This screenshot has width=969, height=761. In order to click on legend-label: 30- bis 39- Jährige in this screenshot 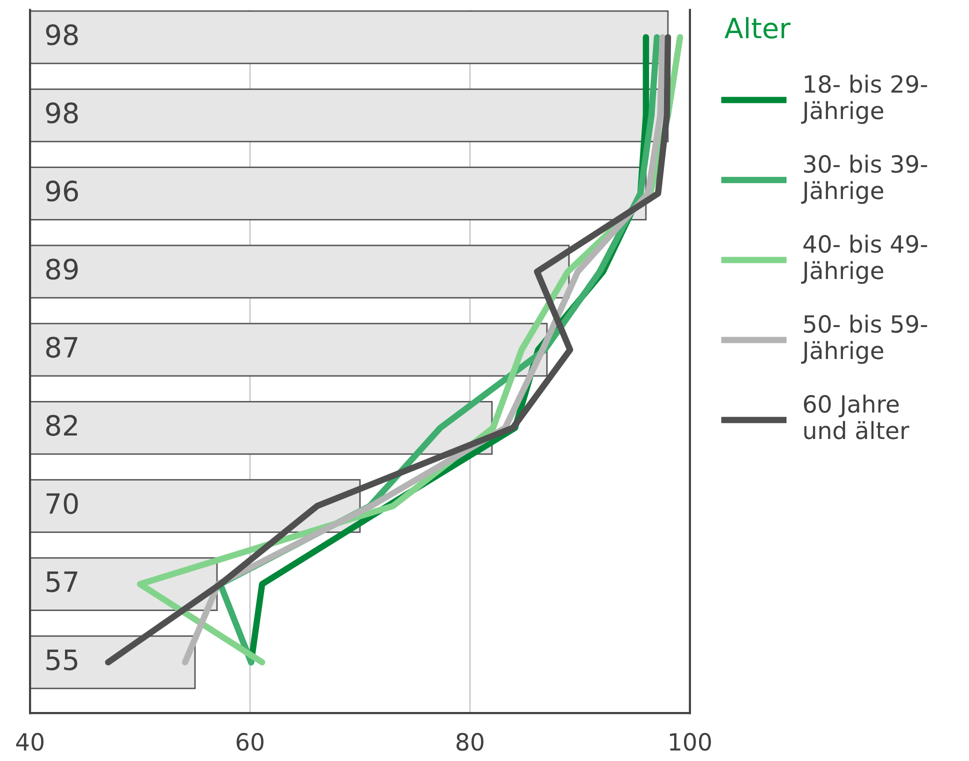, I will do `click(864, 179)`.